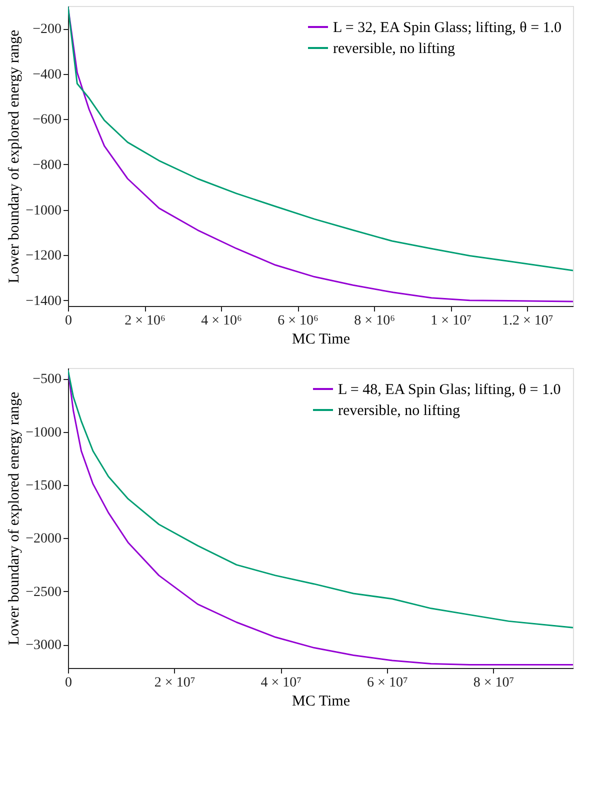 The height and width of the screenshot is (800, 616). Describe the element at coordinates (47, 120) in the screenshot. I see `y-tick-label: −600` at that location.